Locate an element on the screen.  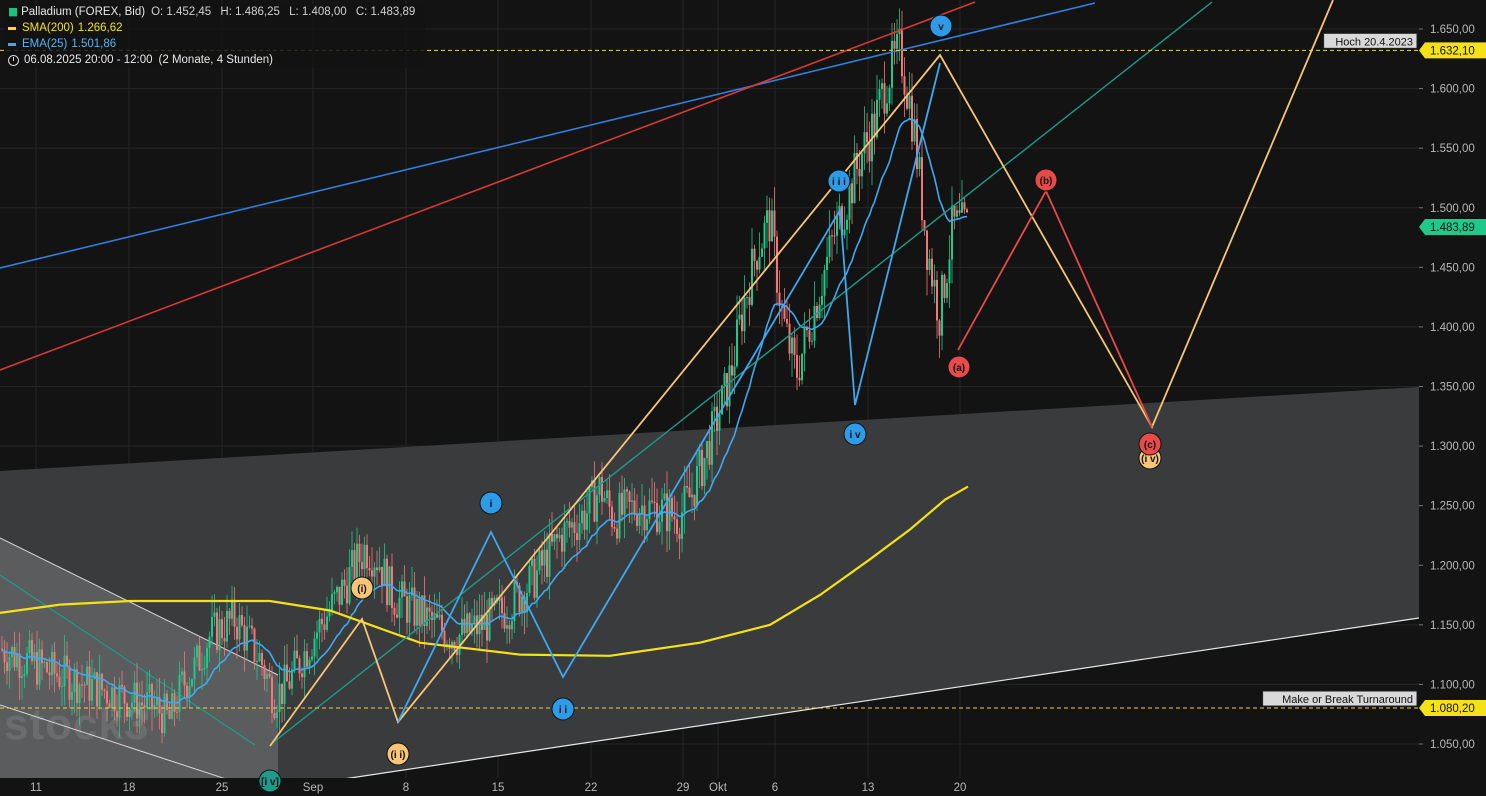
sma-legend-row: SMA(200) 1.266,62 is located at coordinates (215, 28).